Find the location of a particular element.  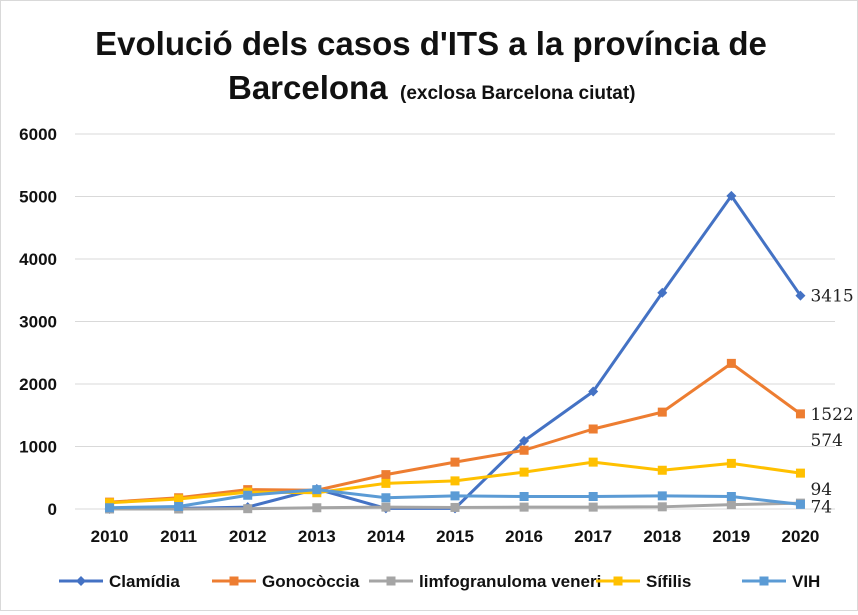

data-label-end: 74 is located at coordinates (821, 507).